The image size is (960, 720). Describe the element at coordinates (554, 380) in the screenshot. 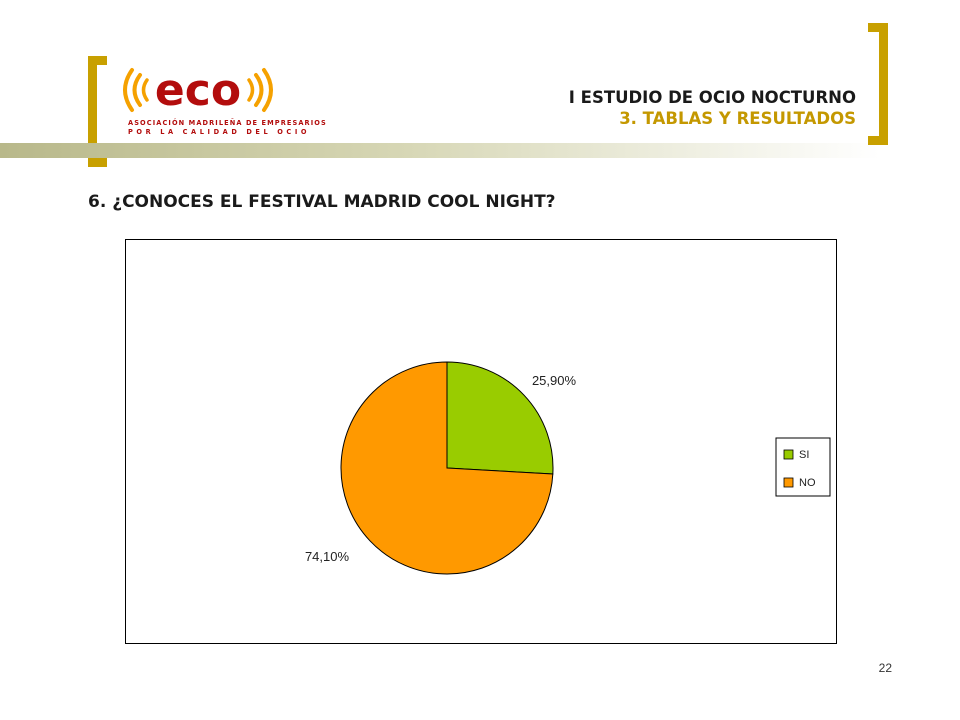

I see `data-label-si: 25,90%` at that location.